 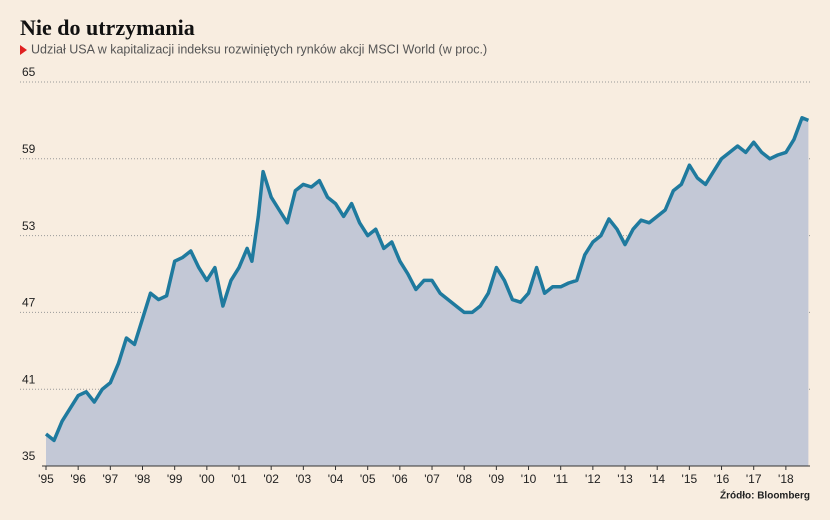 I want to click on x-tick-label: '11, so click(x=560, y=479).